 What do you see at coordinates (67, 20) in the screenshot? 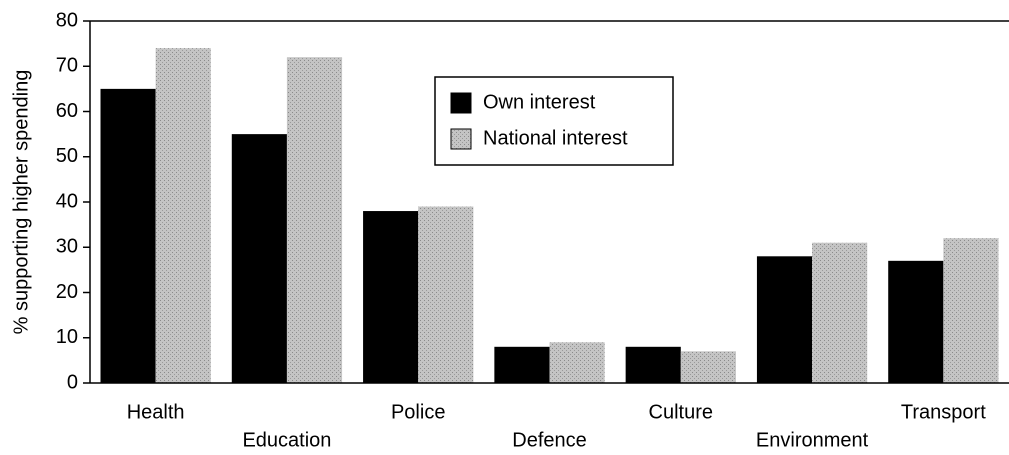
I see `y-tick-label: 80` at bounding box center [67, 20].